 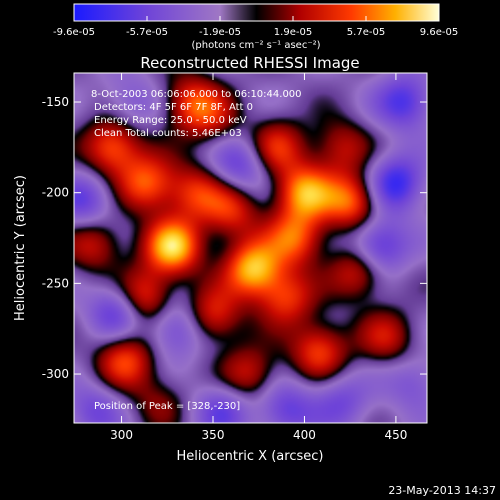 I want to click on annotation-detectors: Detectors: 4F 5F 6F 7F 8F, Att 0, so click(x=173, y=107).